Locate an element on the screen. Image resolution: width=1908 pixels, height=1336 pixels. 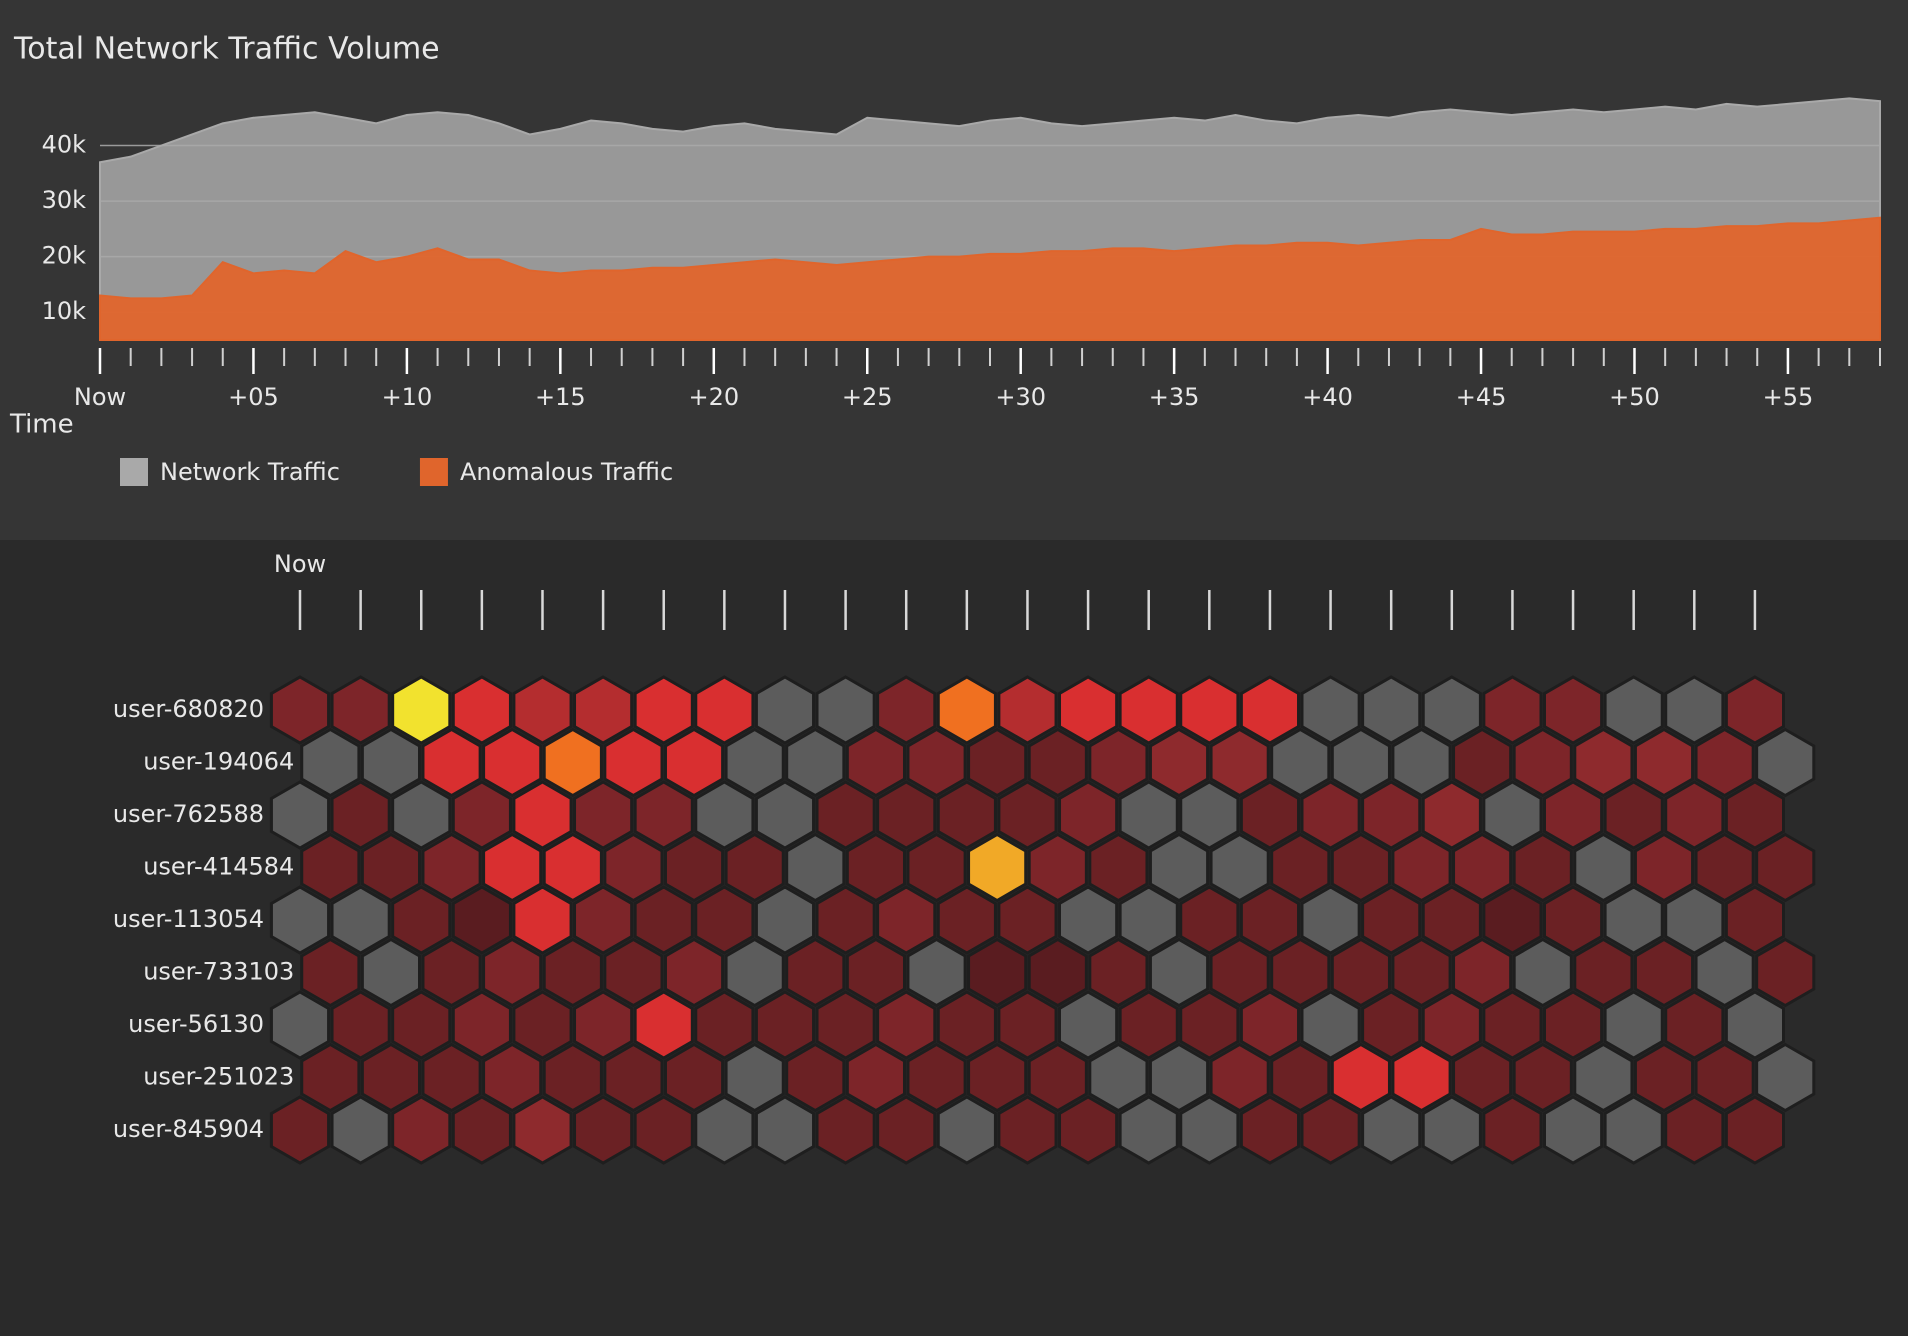
row-label: user-251023 is located at coordinates (218, 1077).